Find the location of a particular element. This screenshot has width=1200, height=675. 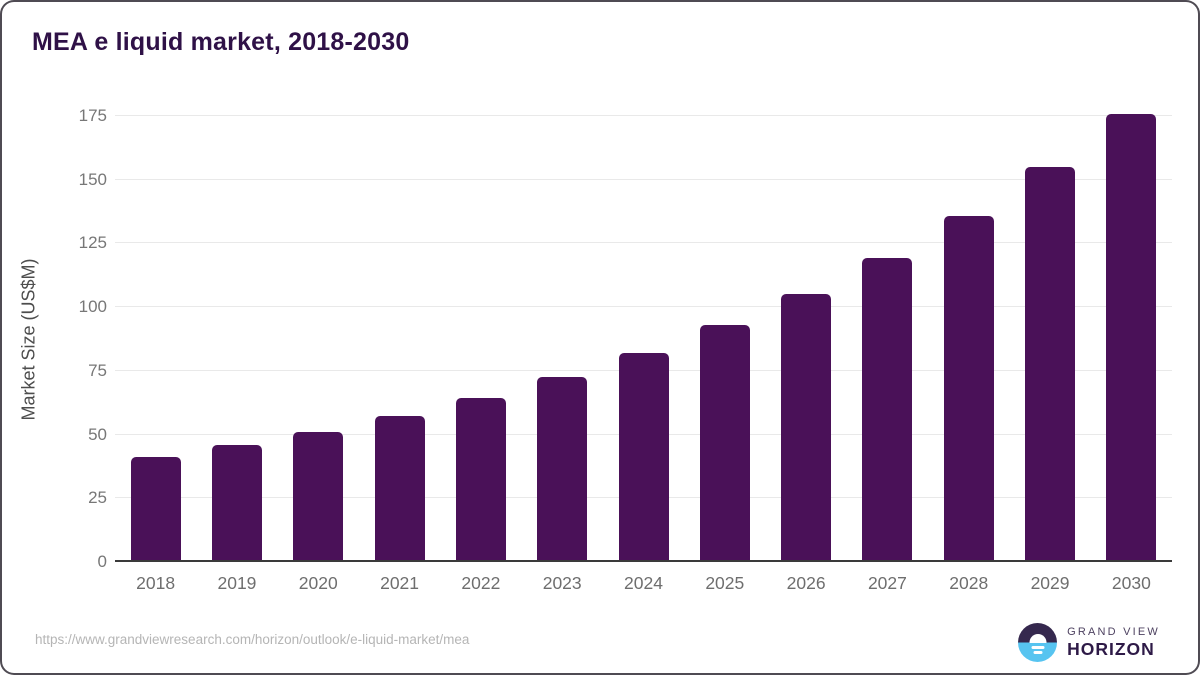

bar-2021 is located at coordinates (399, 487).